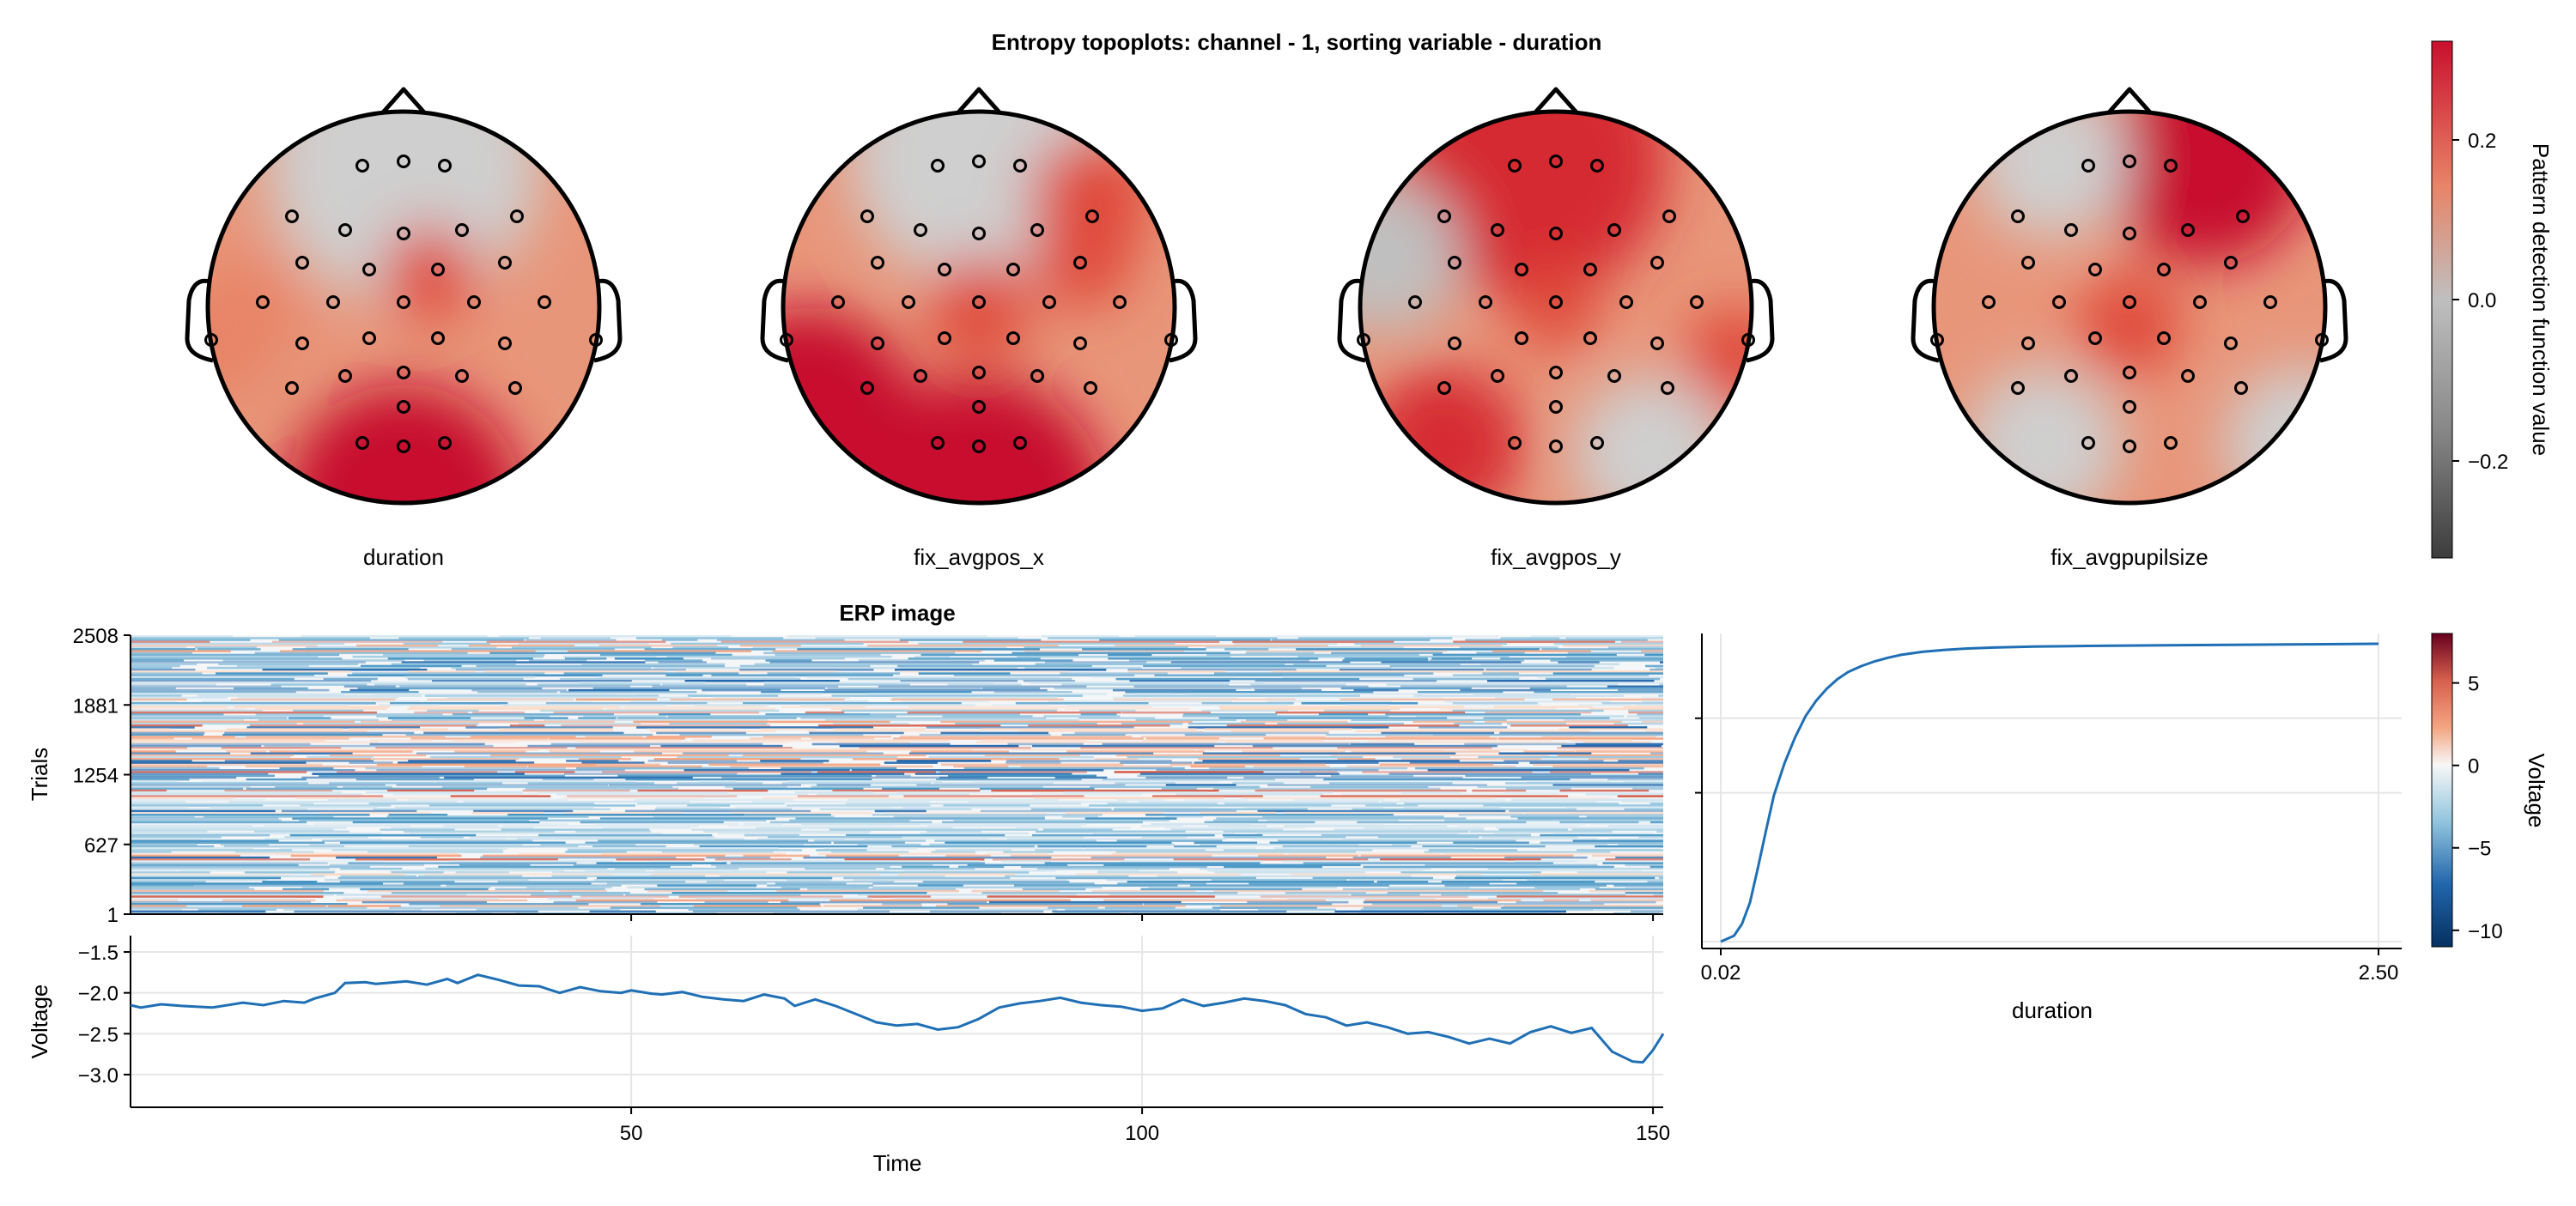 The image size is (2576, 1206). Describe the element at coordinates (2485, 931) in the screenshot. I see `voltage-colorbar-tick: −10` at that location.